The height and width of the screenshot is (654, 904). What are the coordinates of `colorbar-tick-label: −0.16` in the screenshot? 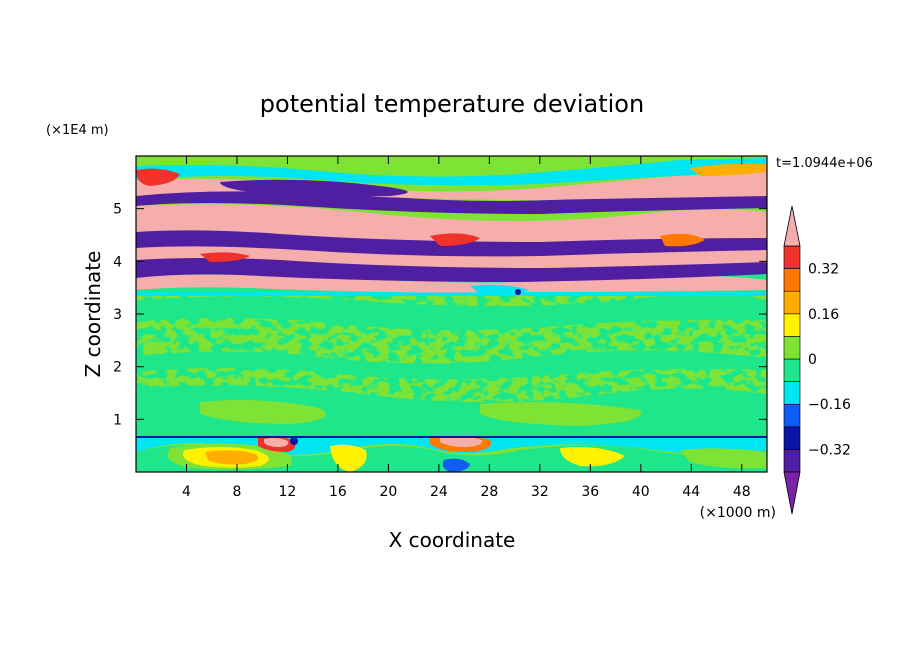 It's located at (829, 405).